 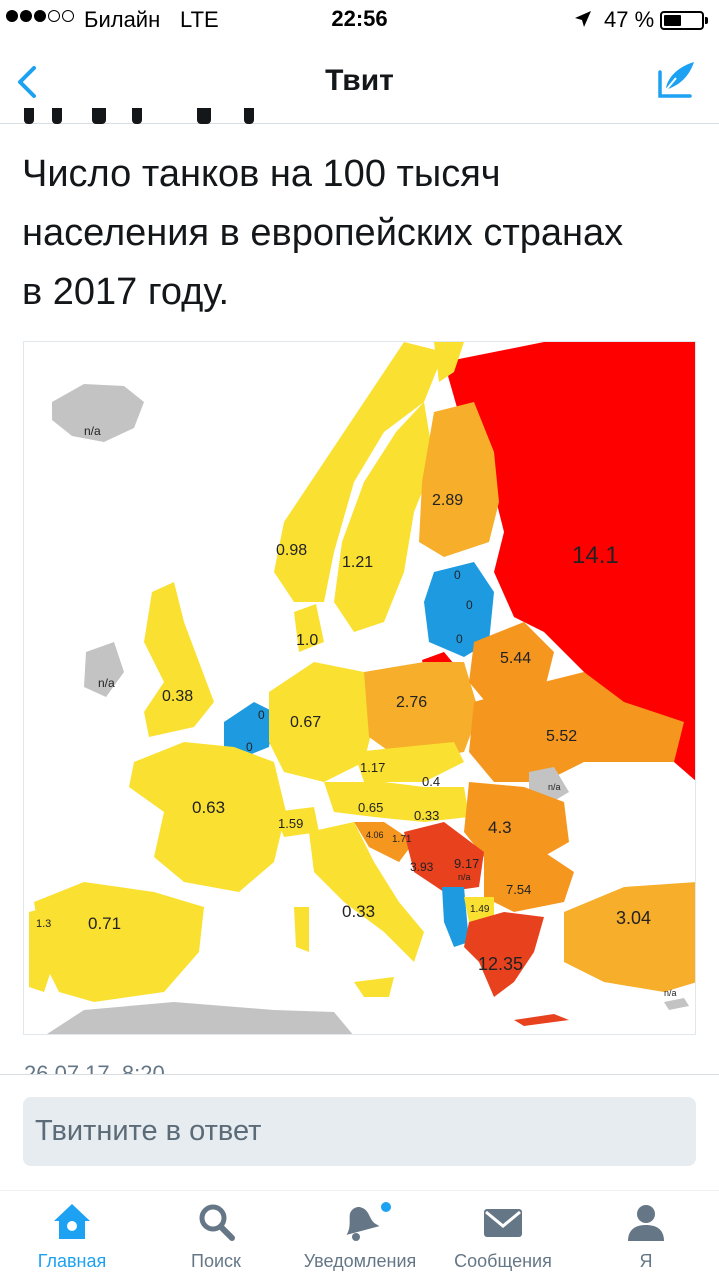 I want to click on tab-notifications-label: Уведомления, so click(x=360, y=1261).